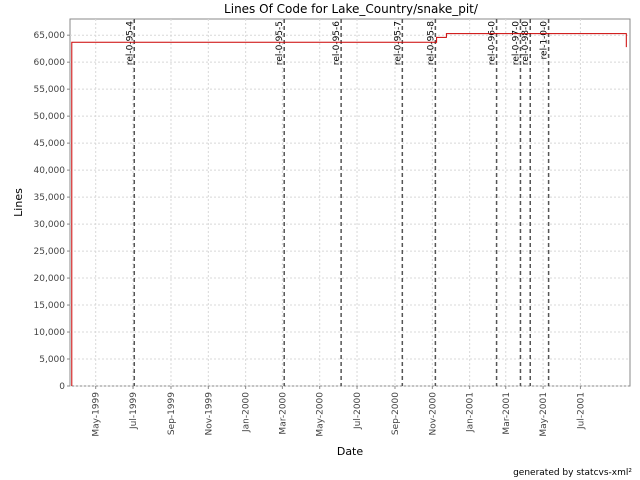 The image size is (640, 480). Describe the element at coordinates (471, 412) in the screenshot. I see `x-tick-label: Jan-2001` at that location.